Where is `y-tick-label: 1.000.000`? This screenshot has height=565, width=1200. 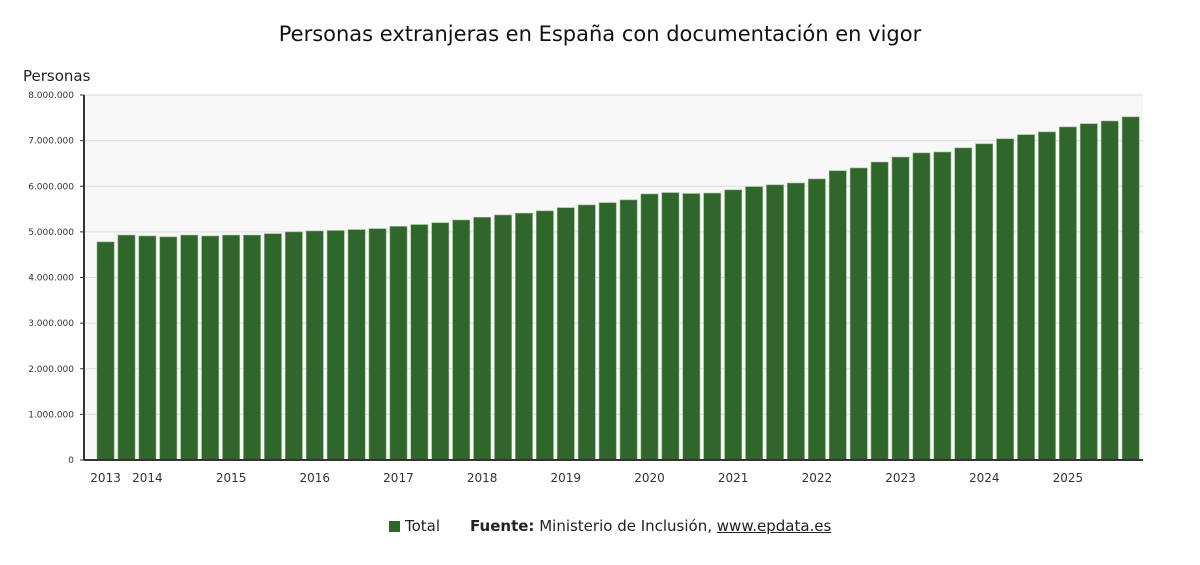 y-tick-label: 1.000.000 is located at coordinates (51, 415).